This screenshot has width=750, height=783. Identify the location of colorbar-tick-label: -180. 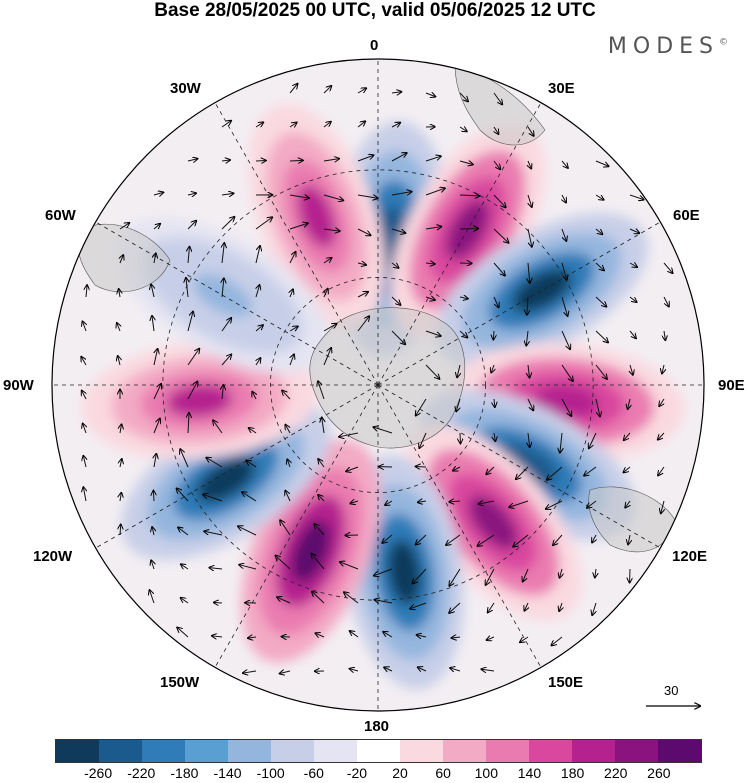
(184, 773).